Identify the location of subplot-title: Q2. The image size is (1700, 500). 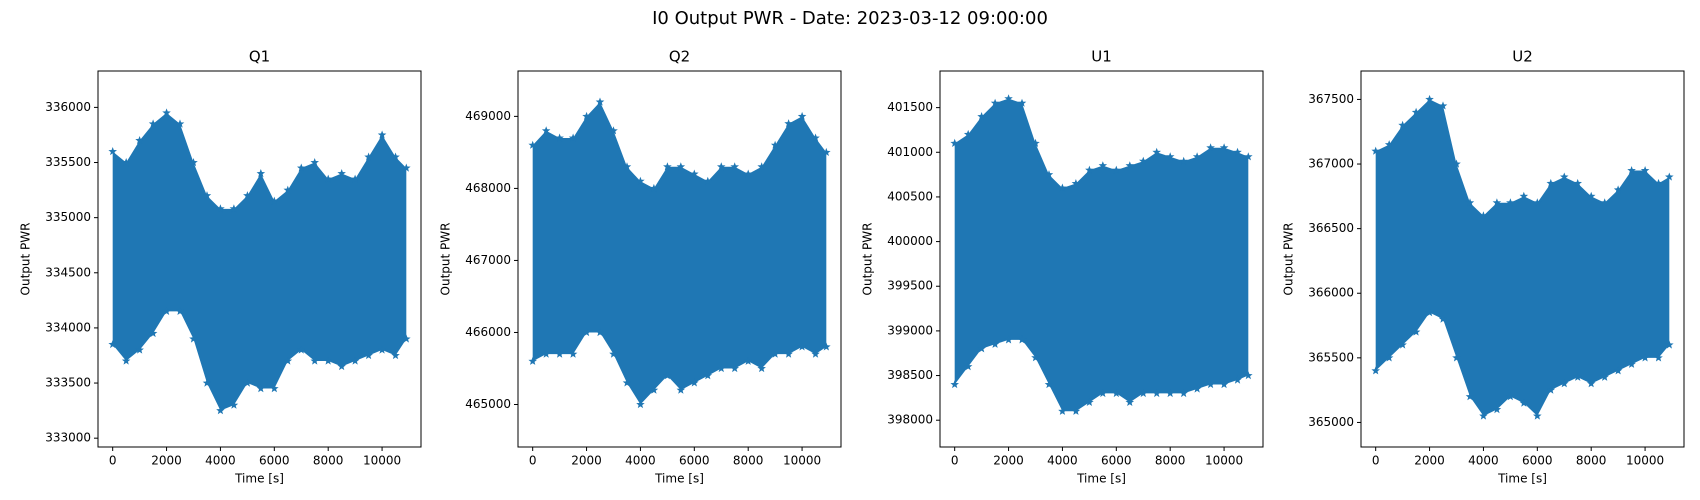
(679, 57).